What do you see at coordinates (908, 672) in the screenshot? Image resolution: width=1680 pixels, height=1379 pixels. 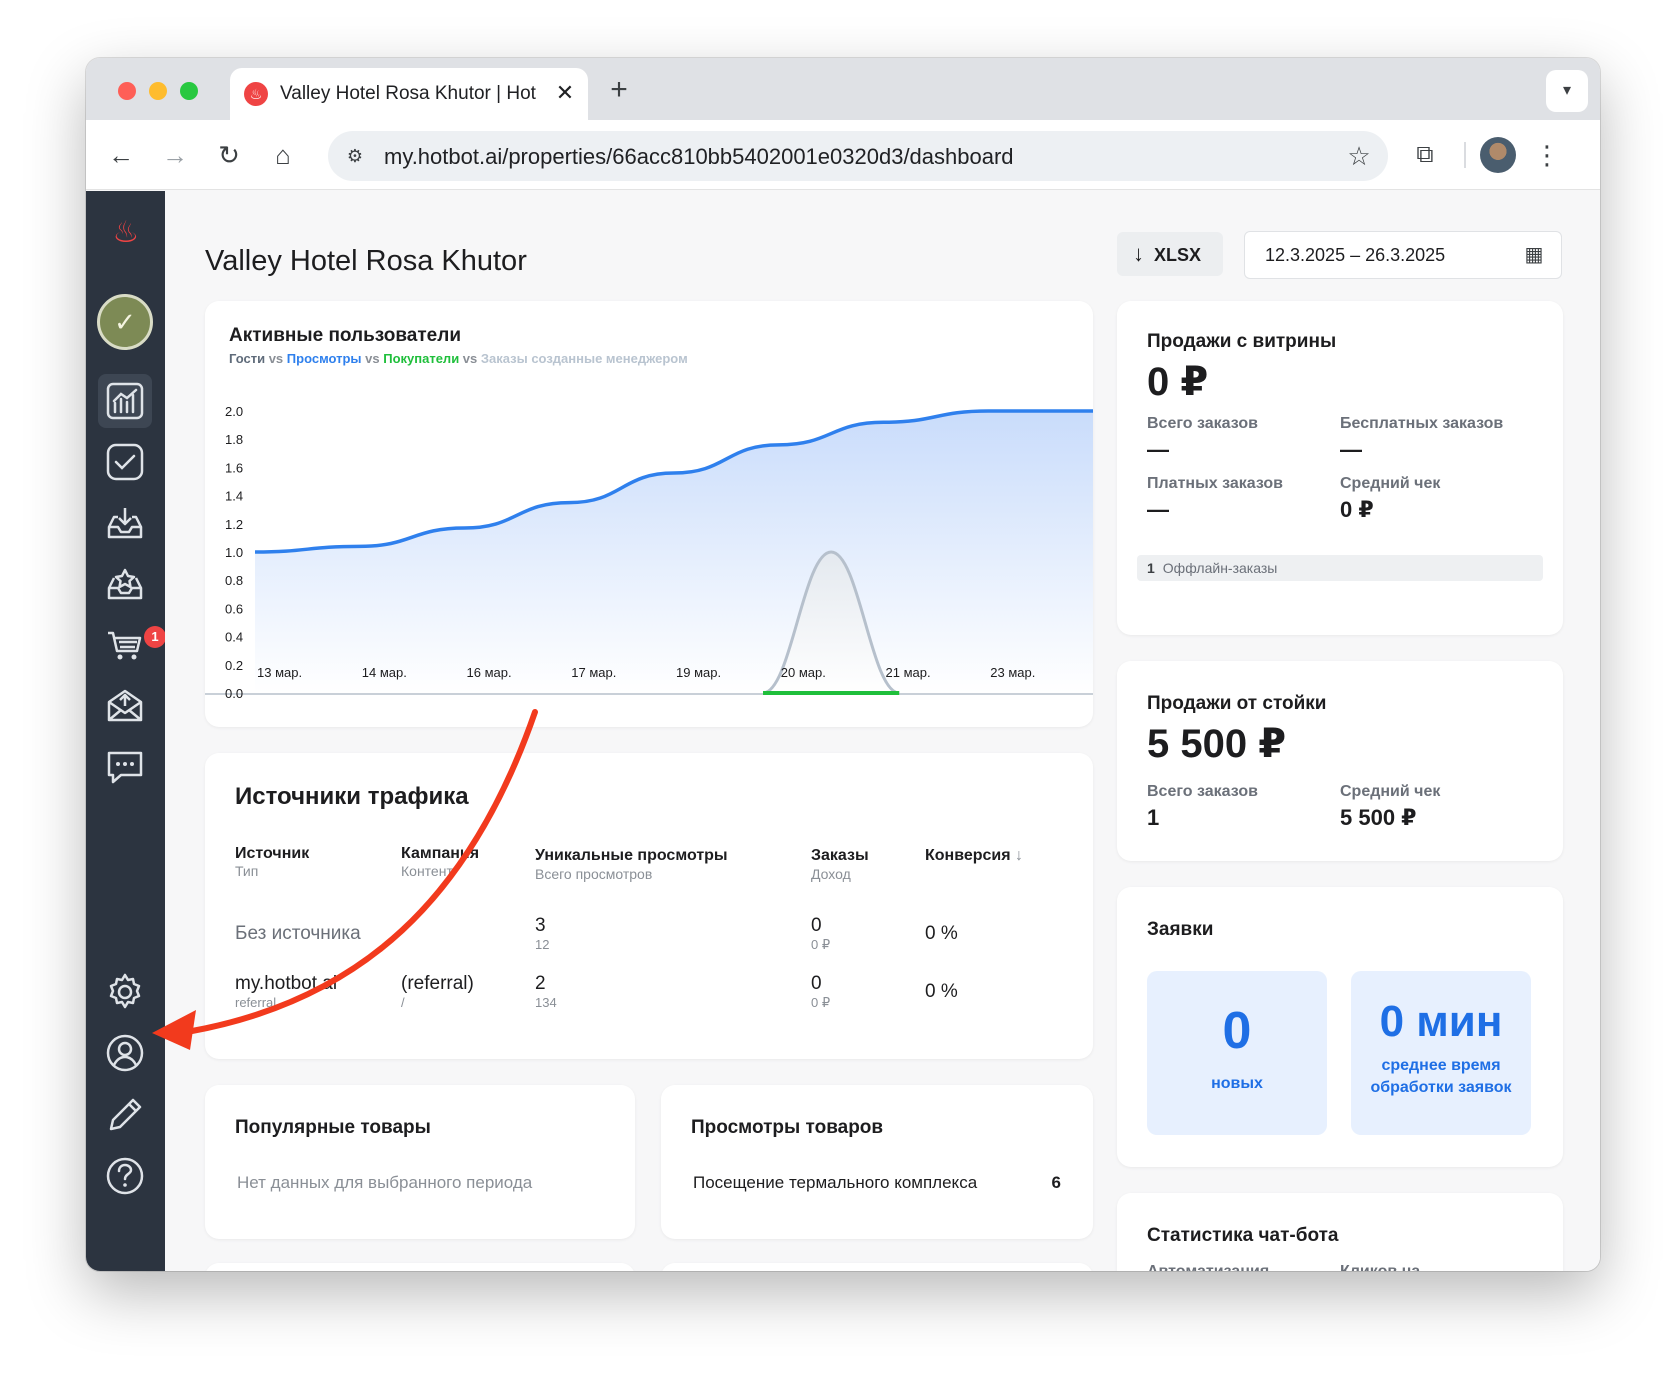 I see `x-tick-label: 21 мар.` at bounding box center [908, 672].